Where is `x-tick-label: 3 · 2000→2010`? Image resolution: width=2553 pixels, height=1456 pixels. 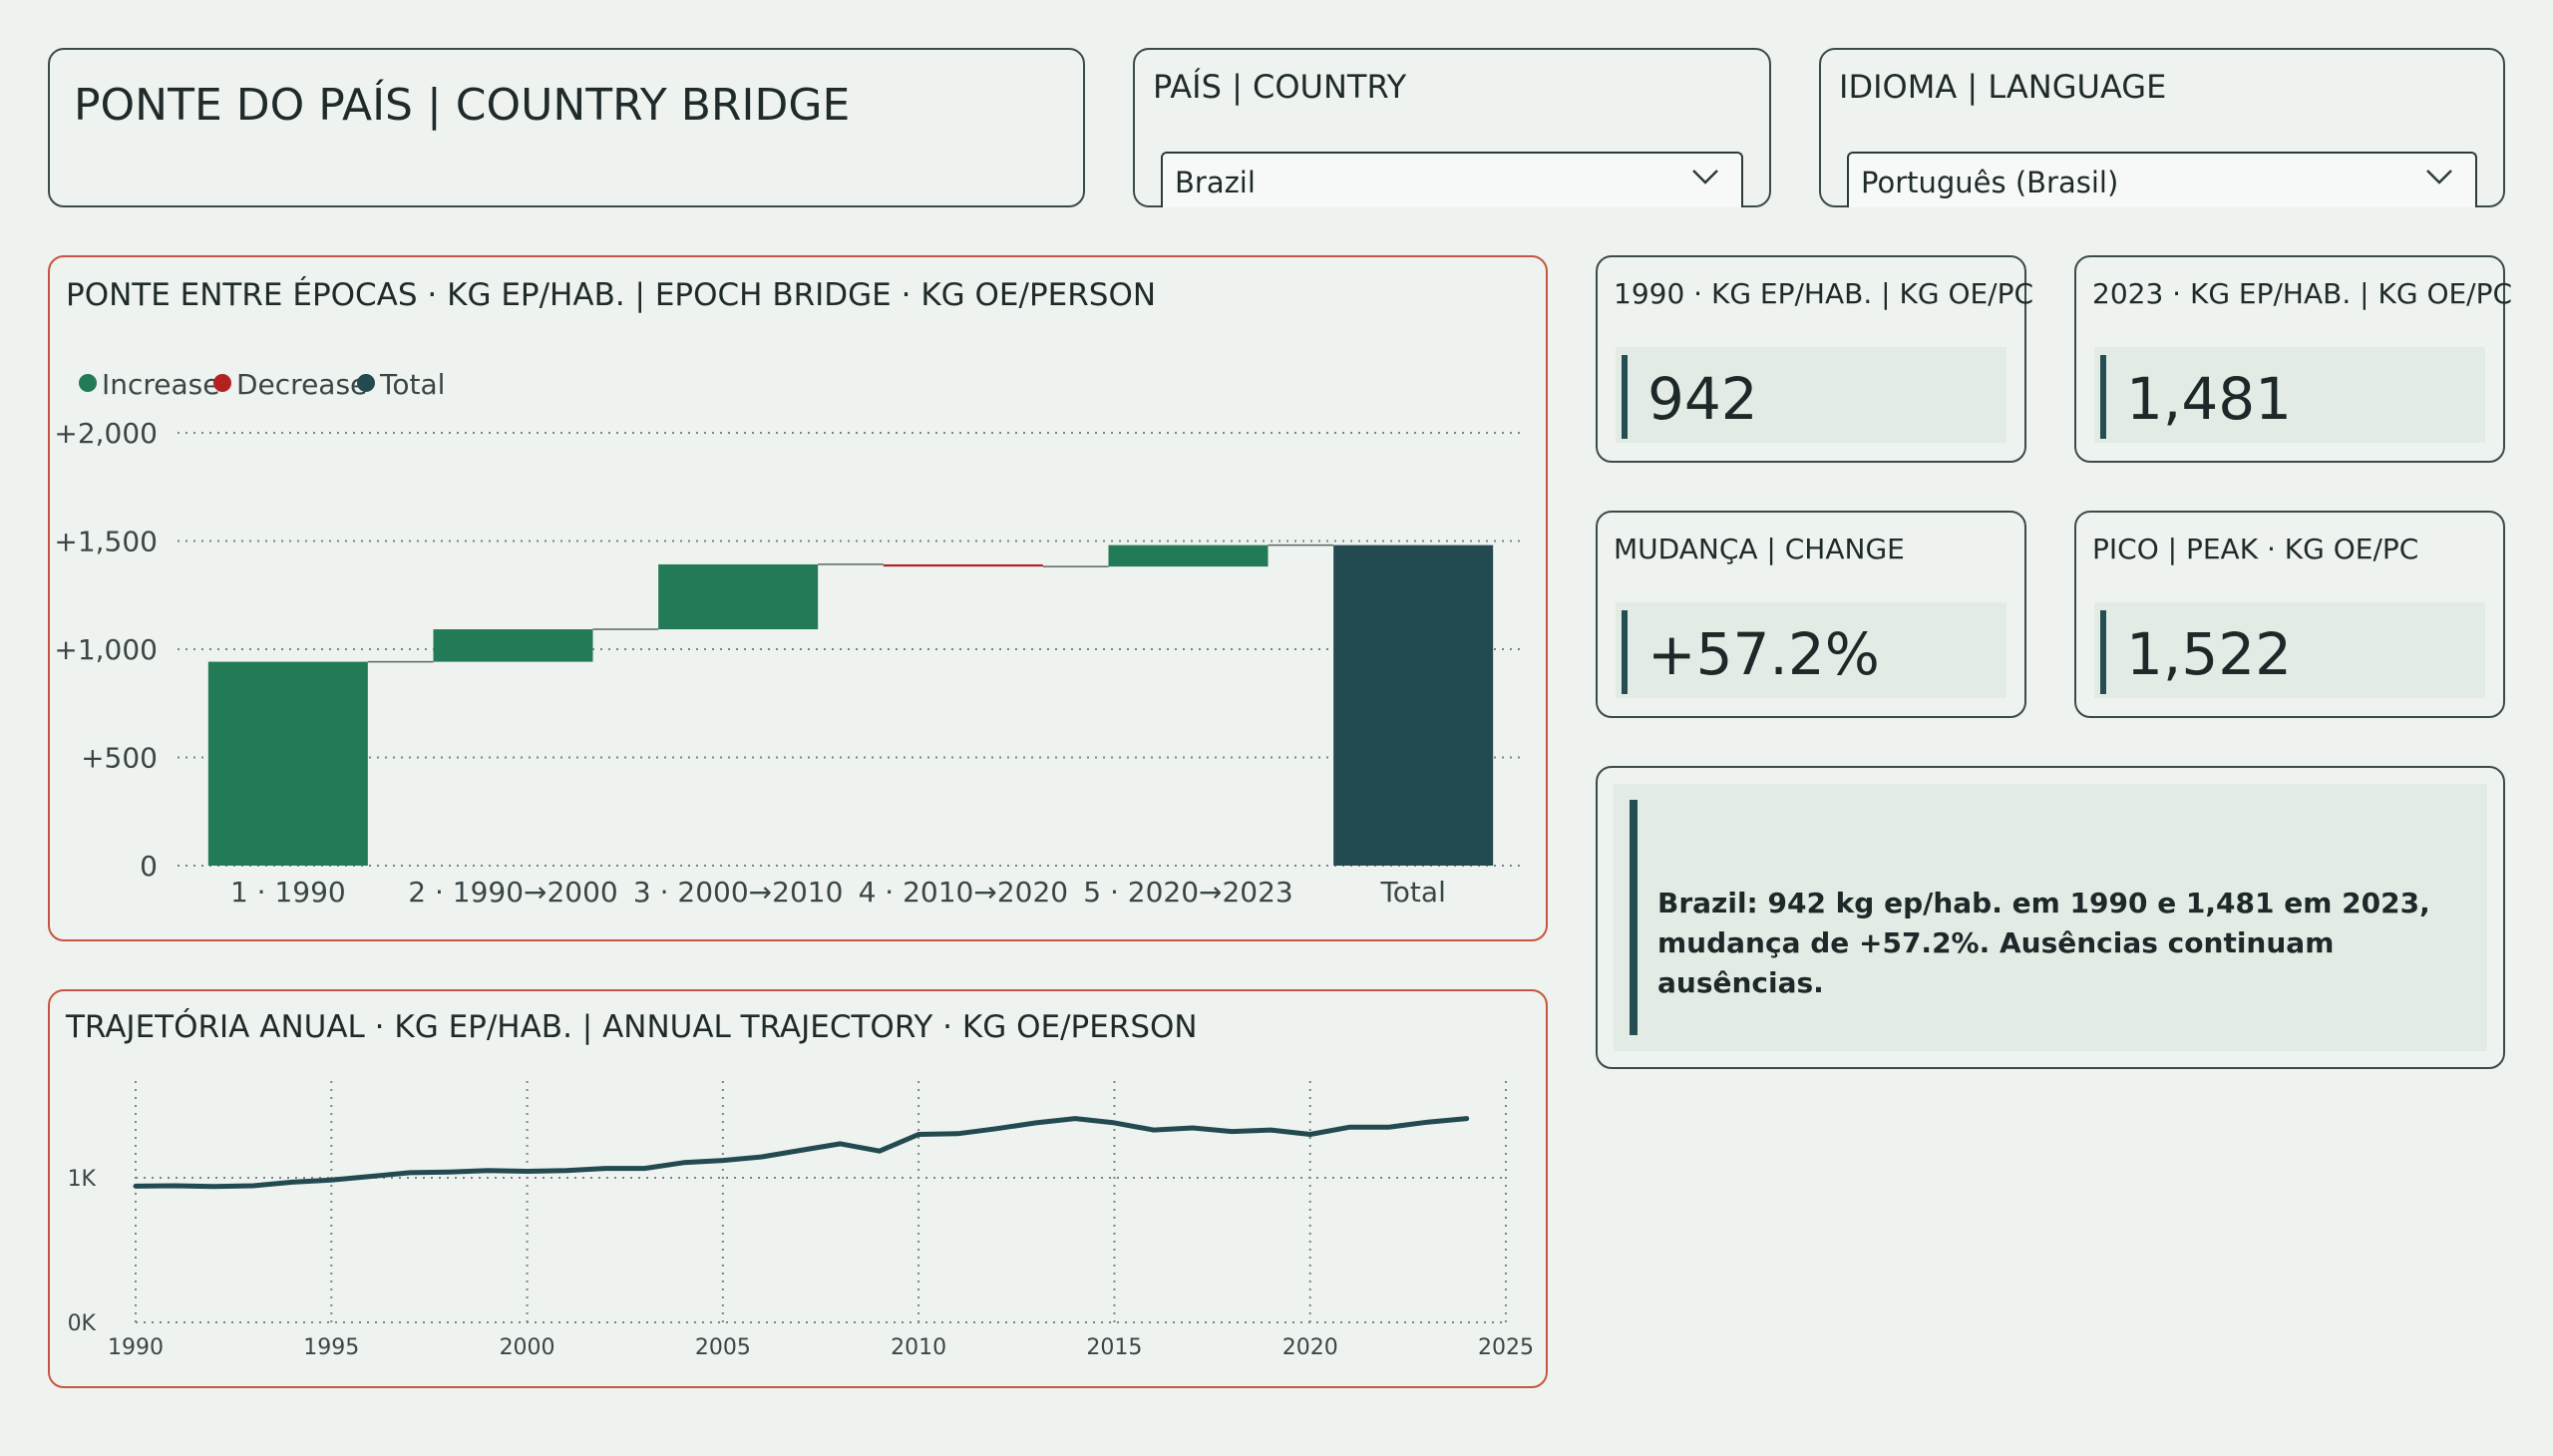
x-tick-label: 3 · 2000→2010 is located at coordinates (739, 892).